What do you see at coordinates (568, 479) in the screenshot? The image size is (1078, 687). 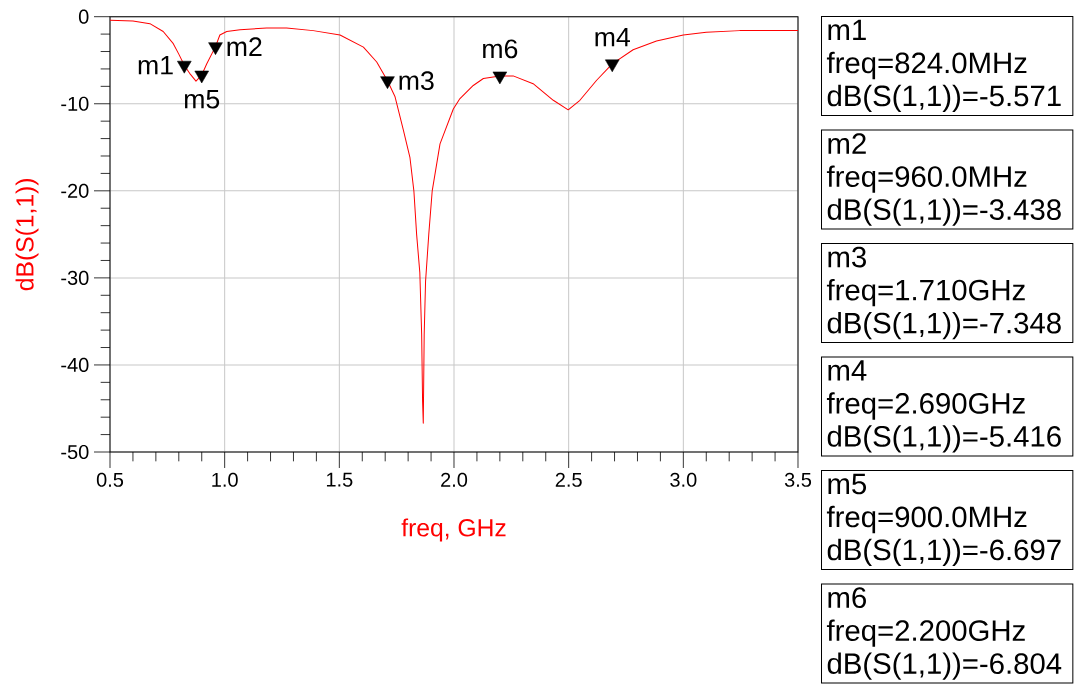 I see `x-tick-label: 2.5` at bounding box center [568, 479].